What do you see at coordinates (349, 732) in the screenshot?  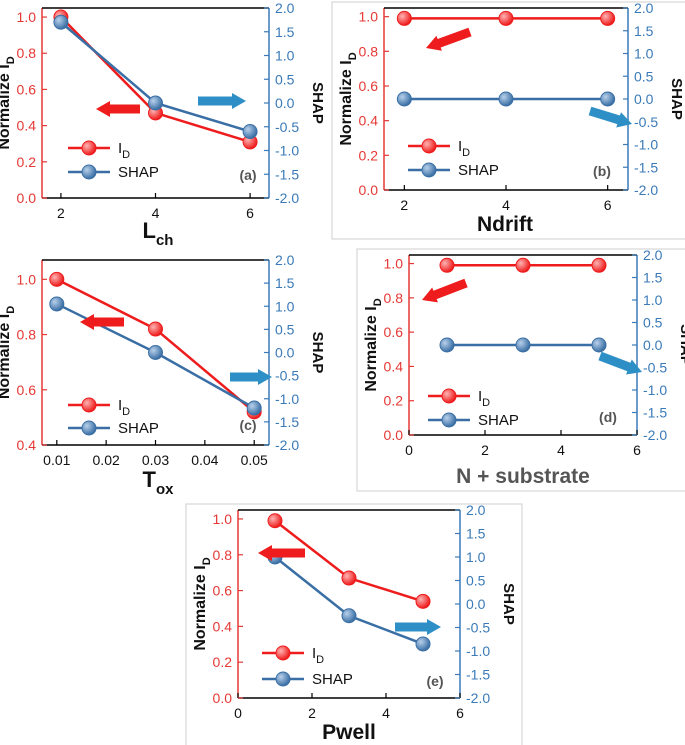 I see `x-axis-label: Pwell` at bounding box center [349, 732].